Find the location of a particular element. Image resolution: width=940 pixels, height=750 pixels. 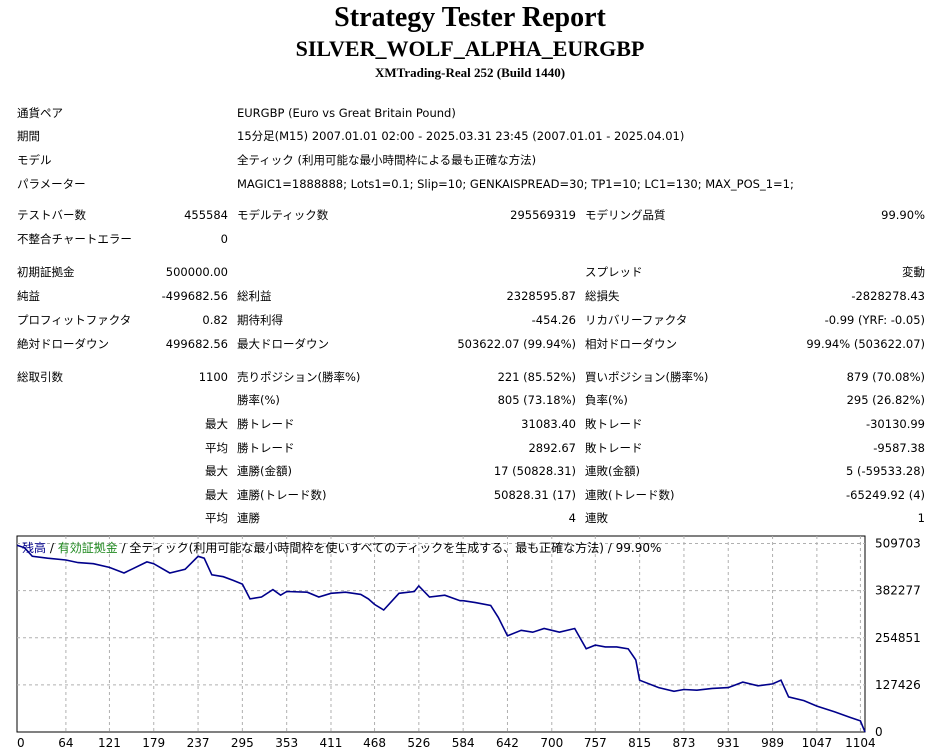

avg-cons-wins-value: 4 is located at coordinates (572, 518).